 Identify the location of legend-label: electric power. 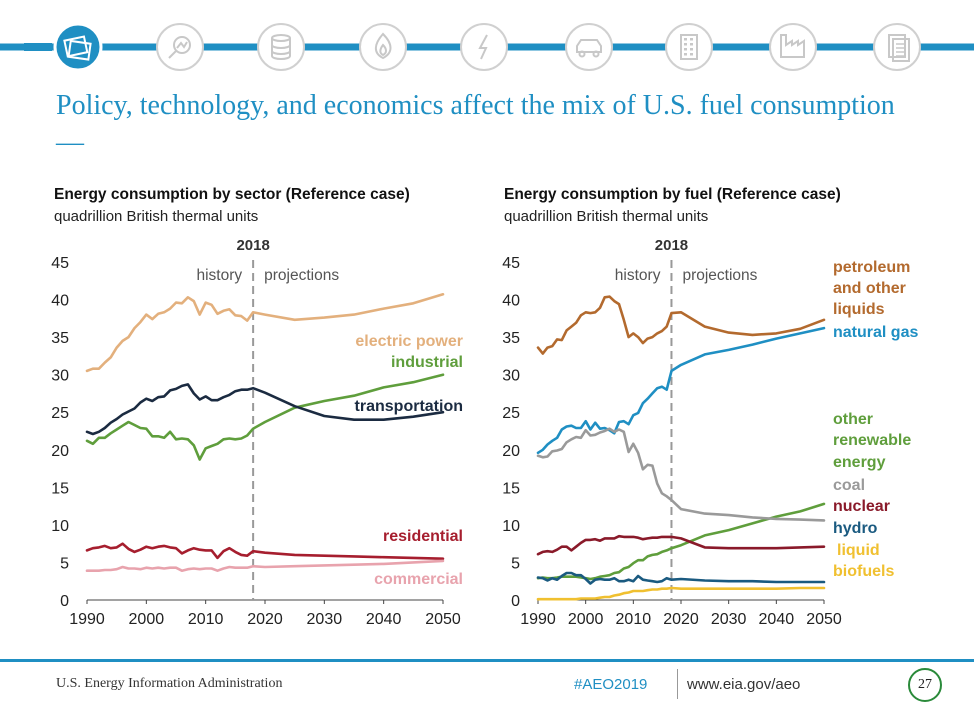
(409, 341).